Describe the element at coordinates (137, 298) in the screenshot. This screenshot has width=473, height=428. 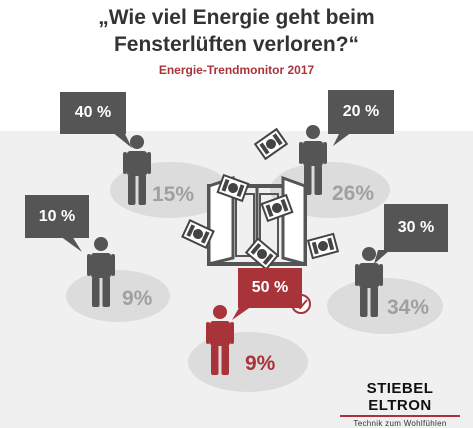
I see `share-10: 9%` at that location.